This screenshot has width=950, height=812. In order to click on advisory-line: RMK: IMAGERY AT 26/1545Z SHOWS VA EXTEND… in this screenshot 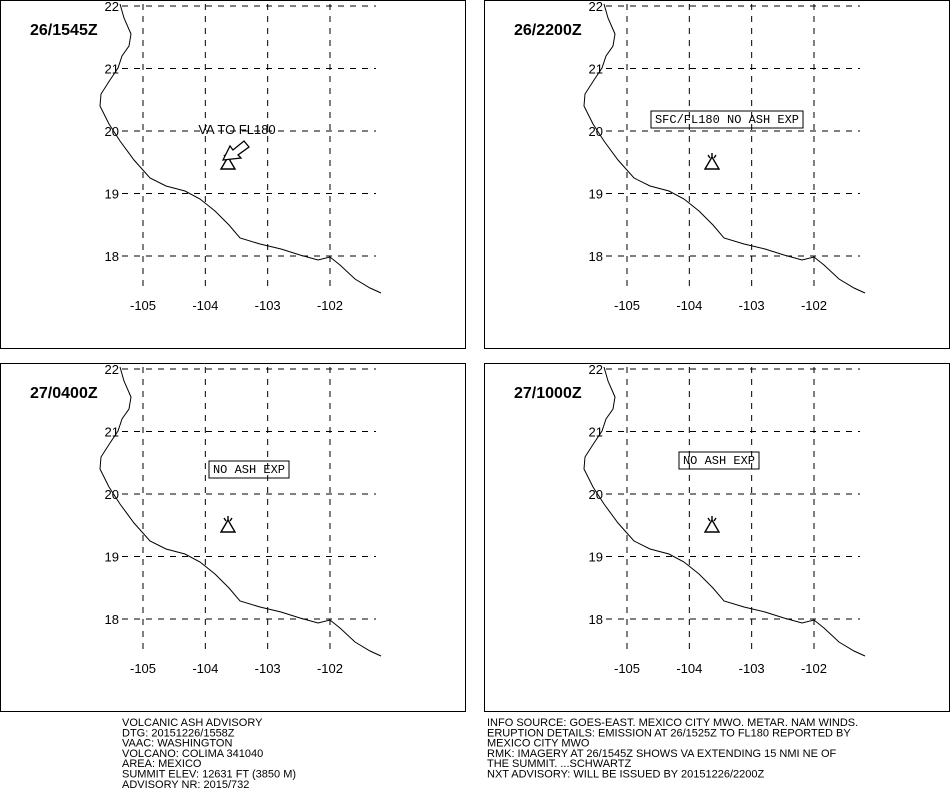, I will do `click(662, 754)`.